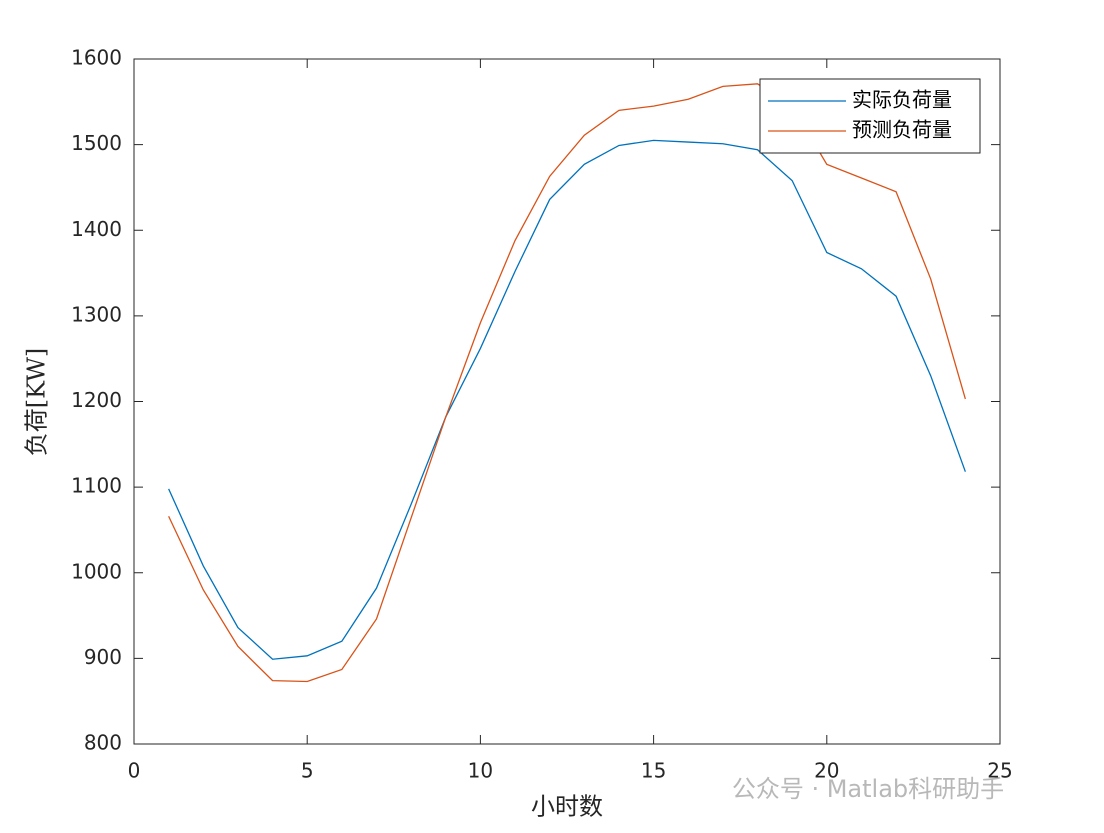 Image resolution: width=1104 pixels, height=833 pixels. I want to click on x-tick-label: 25, so click(999, 771).